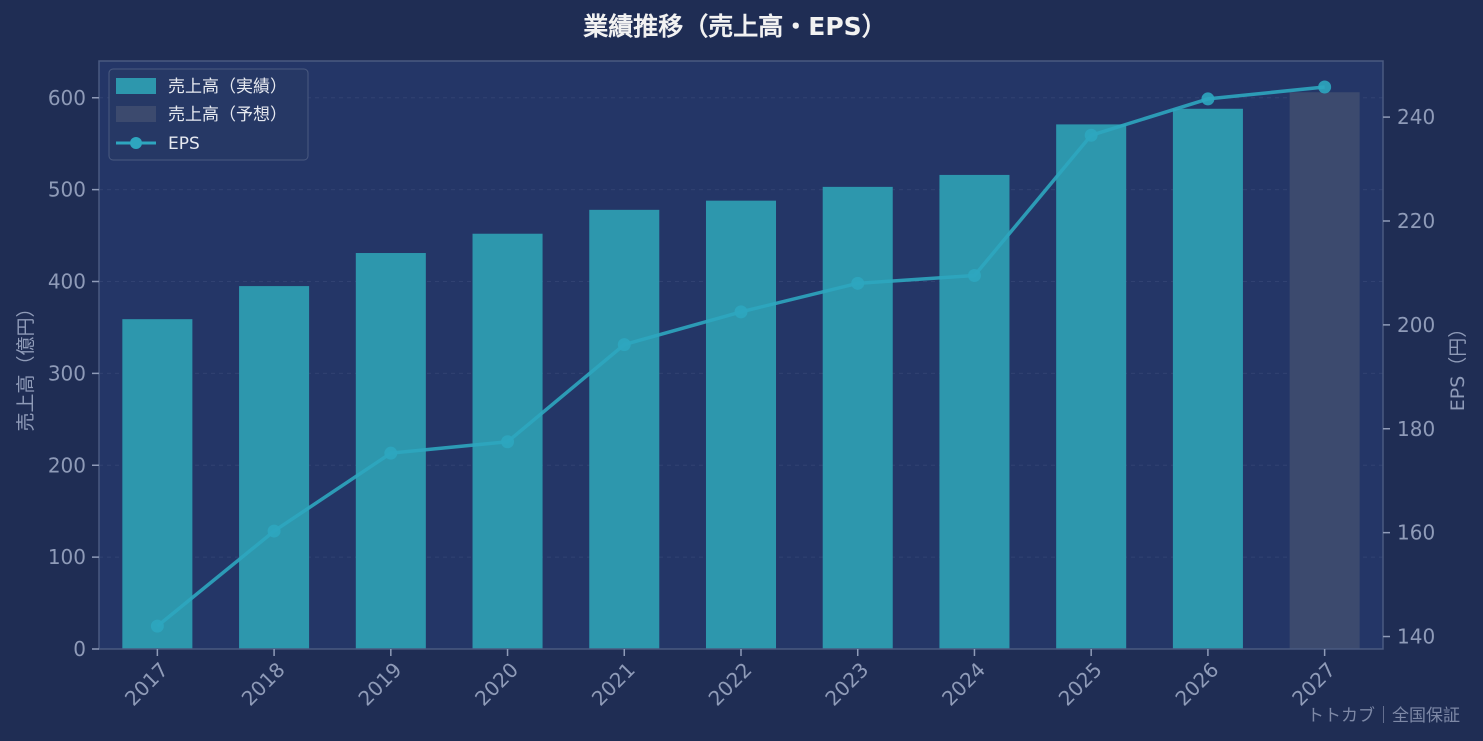 The height and width of the screenshot is (741, 1483). I want to click on x-tick-label: 2024, so click(963, 684).